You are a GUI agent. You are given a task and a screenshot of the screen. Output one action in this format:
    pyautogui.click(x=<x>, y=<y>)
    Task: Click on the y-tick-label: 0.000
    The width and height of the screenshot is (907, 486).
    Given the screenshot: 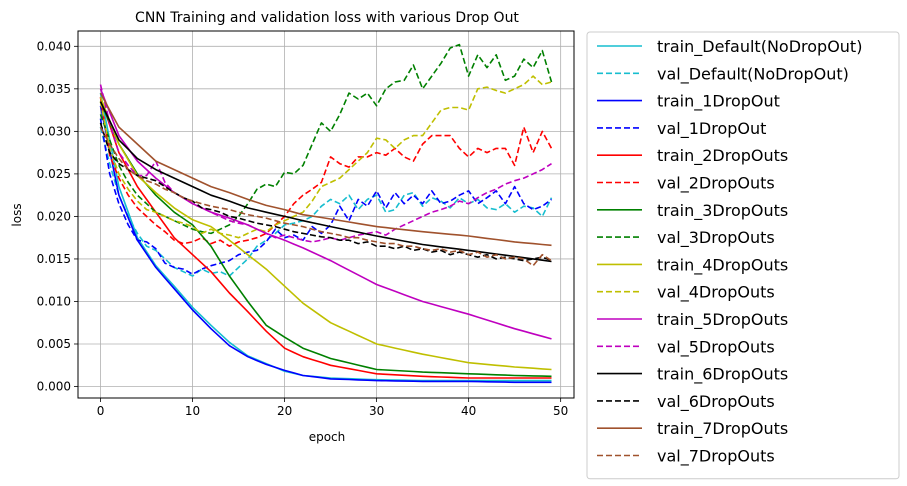 What is the action you would take?
    pyautogui.click(x=54, y=387)
    